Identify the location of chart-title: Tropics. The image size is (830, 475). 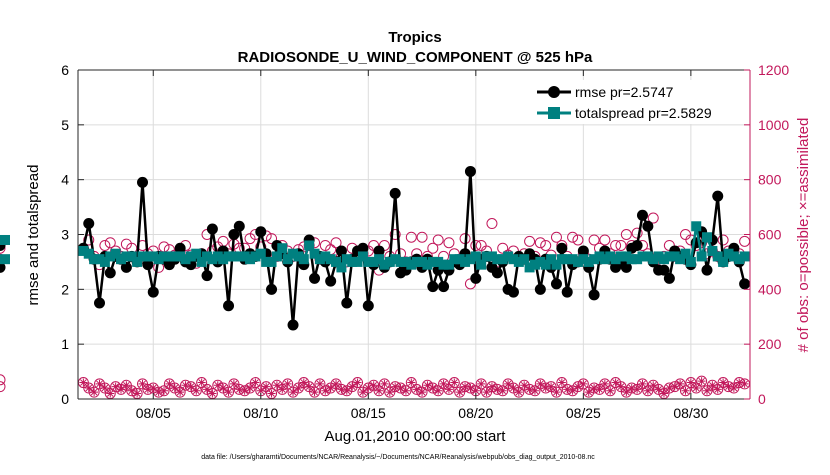
(414, 37).